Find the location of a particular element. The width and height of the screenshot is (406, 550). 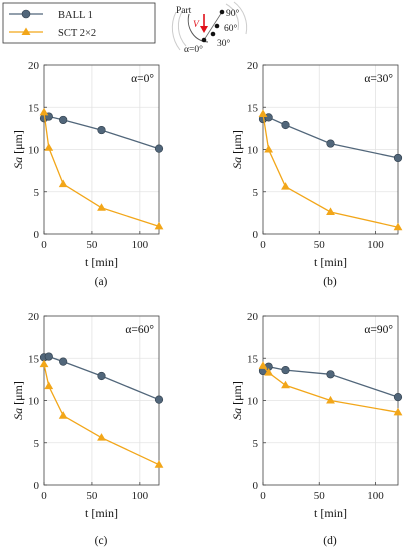

legend-entry-ball: BALL 1 is located at coordinates (51, 15).